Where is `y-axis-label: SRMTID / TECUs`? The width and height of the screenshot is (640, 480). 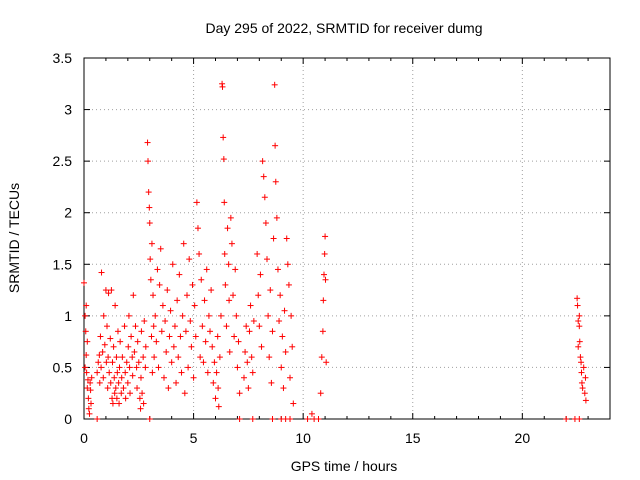 y-axis-label: SRMTID / TECUs is located at coordinates (14, 238).